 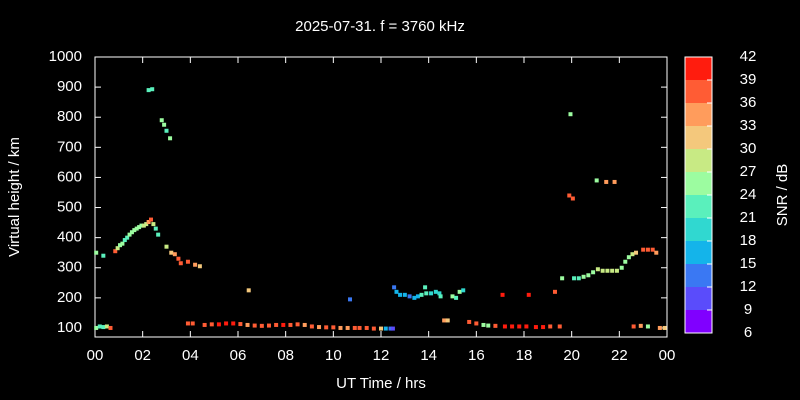 I want to click on y-tick-label: 800, so click(x=69, y=116).